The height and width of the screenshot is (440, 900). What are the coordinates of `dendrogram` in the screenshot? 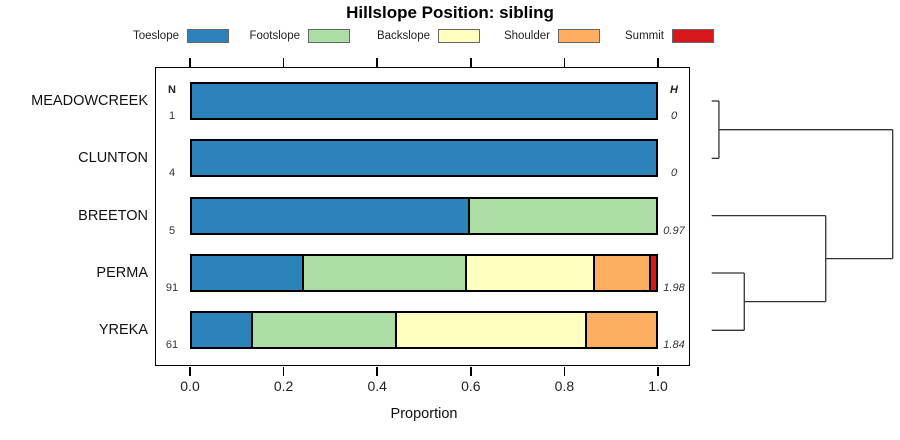 It's located at (802, 215).